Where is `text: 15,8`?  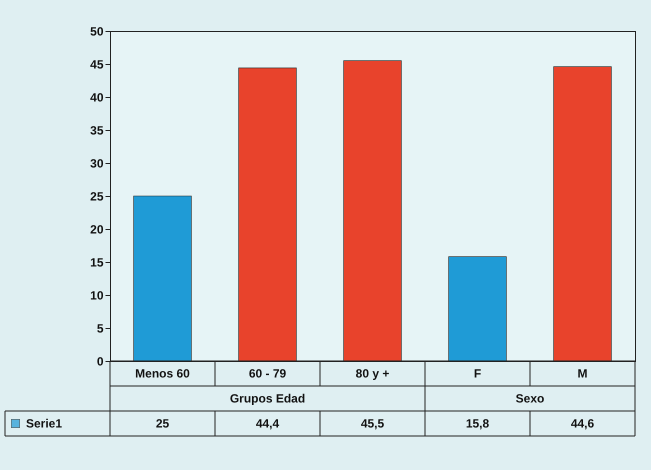
text: 15,8 is located at coordinates (478, 423).